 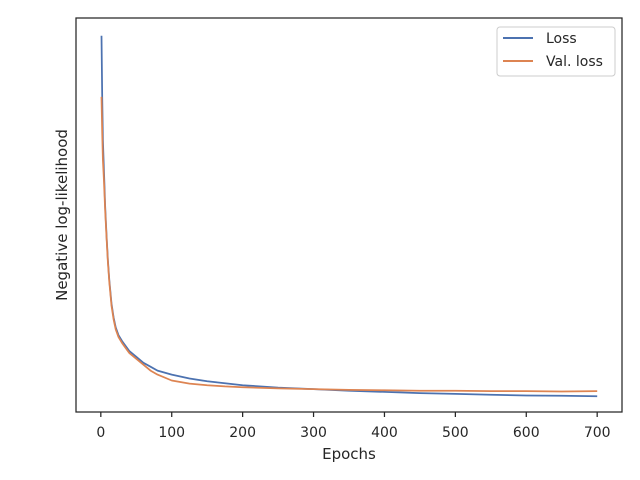 What do you see at coordinates (349, 454) in the screenshot?
I see `x-axis-label: Epochs` at bounding box center [349, 454].